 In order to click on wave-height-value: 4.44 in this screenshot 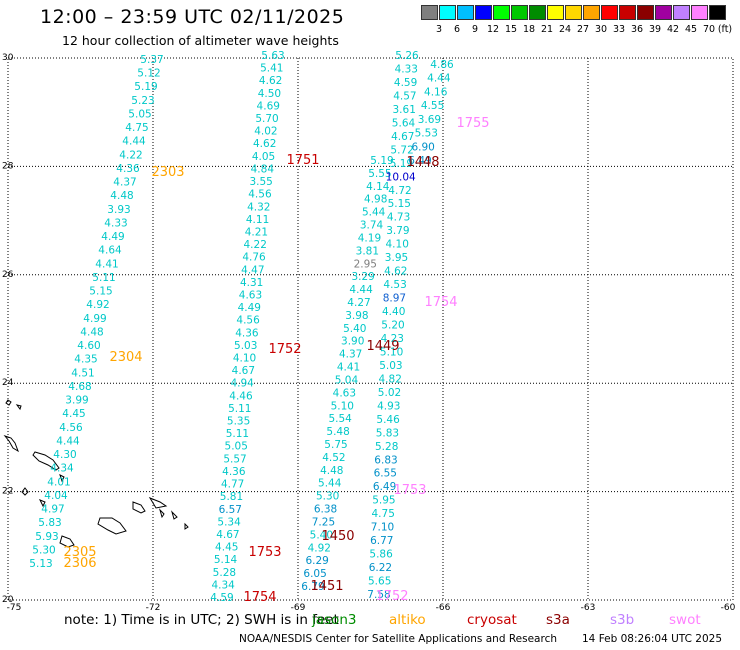, I will do `click(68, 441)`.